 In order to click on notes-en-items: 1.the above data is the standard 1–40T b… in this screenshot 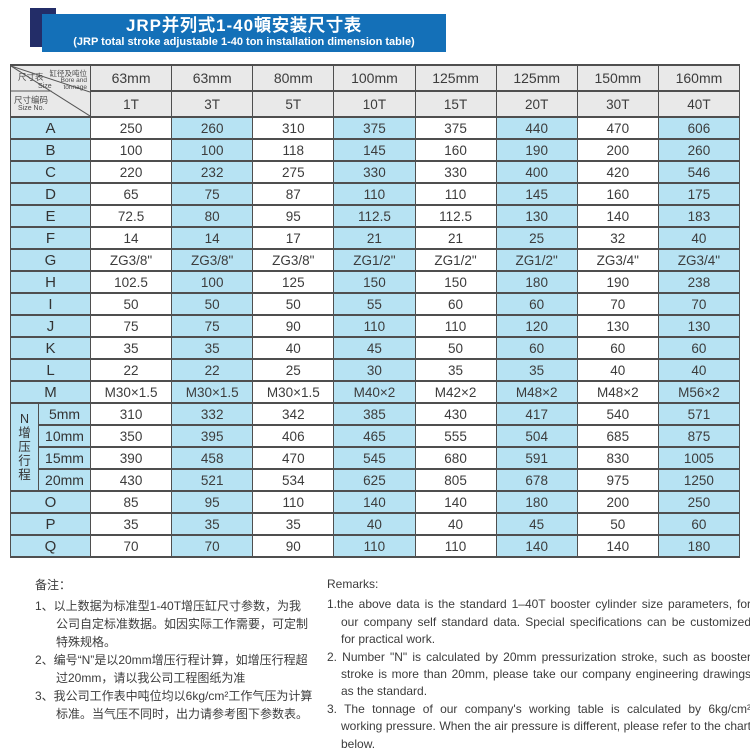, I will do `click(538, 674)`.